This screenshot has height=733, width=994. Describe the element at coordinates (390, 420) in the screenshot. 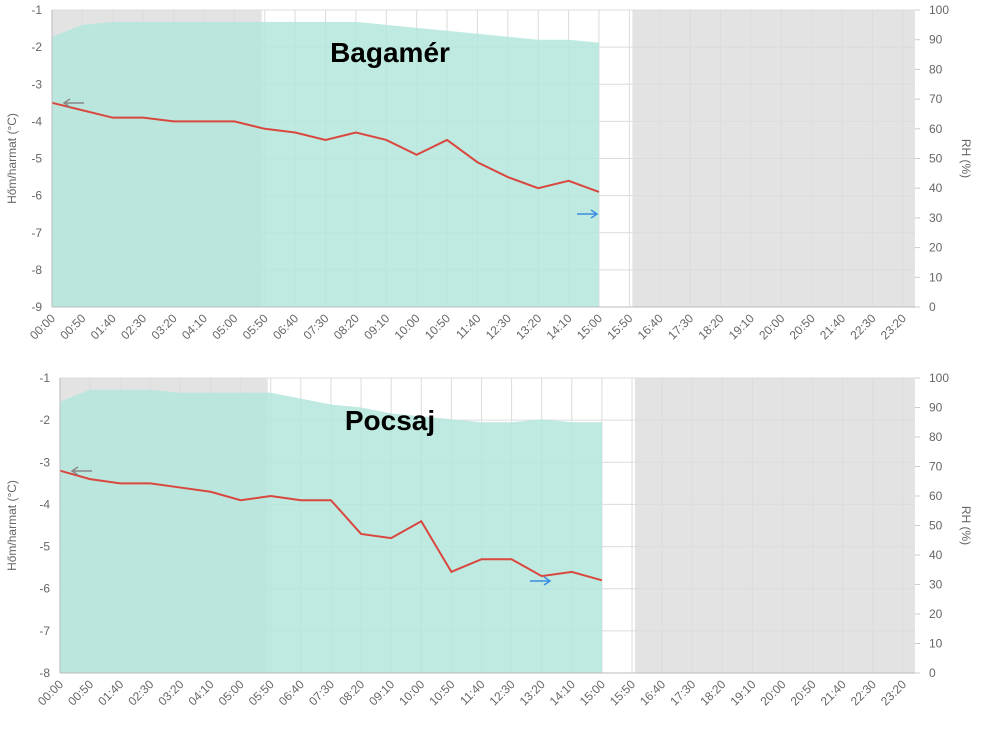

I see `chart-title: Pocsaj` at that location.